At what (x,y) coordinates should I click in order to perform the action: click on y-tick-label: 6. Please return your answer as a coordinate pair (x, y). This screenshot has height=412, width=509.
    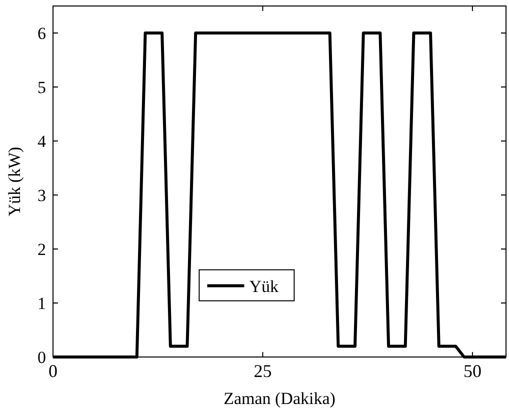
    Looking at the image, I should click on (42, 33).